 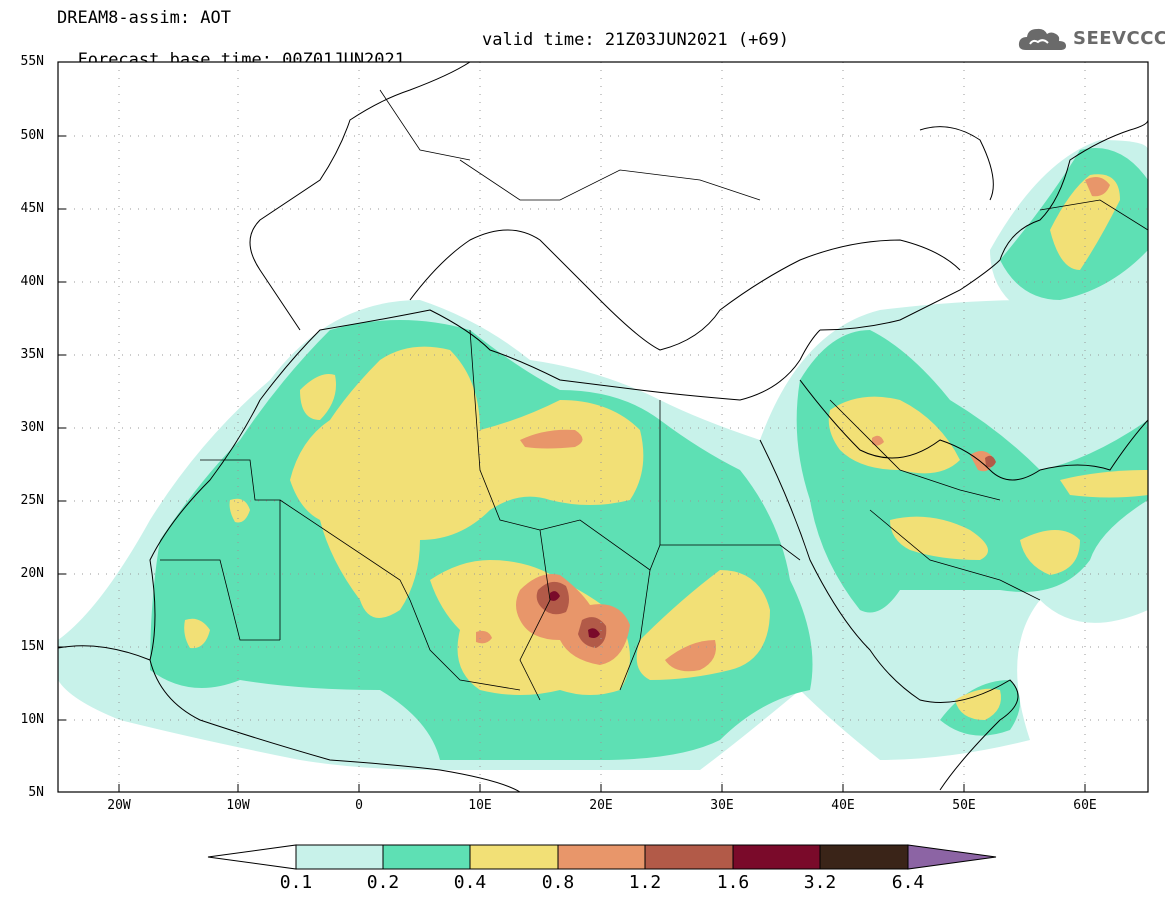 What do you see at coordinates (144, 18) in the screenshot?
I see `chart-title: DREAM8-assim: AOT` at bounding box center [144, 18].